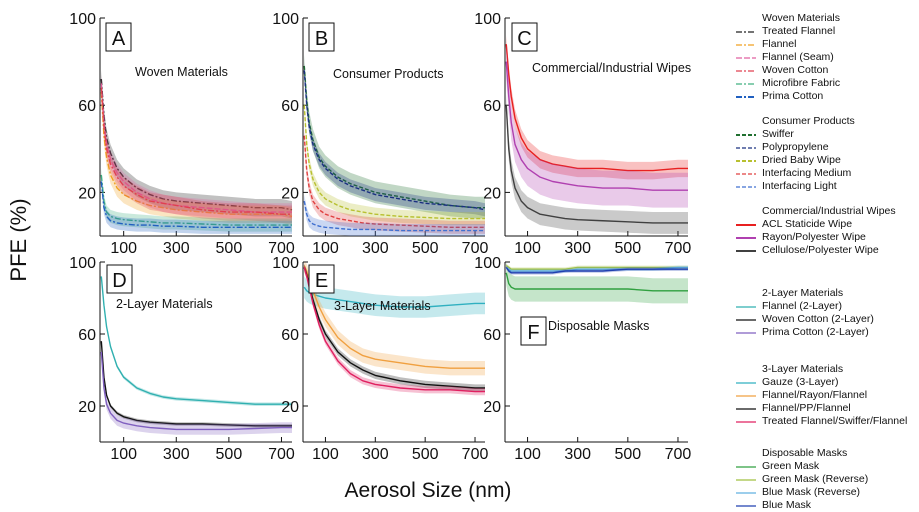 This screenshot has height=512, width=919. Describe the element at coordinates (382, 306) in the screenshot. I see `panel-annotation: 3-Layer Materials` at that location.